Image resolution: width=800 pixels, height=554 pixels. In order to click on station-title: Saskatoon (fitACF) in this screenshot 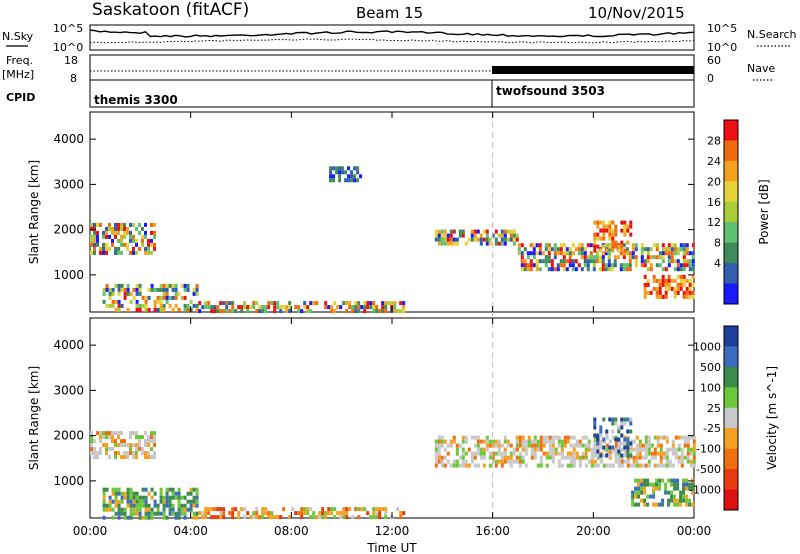, I will do `click(170, 10)`.